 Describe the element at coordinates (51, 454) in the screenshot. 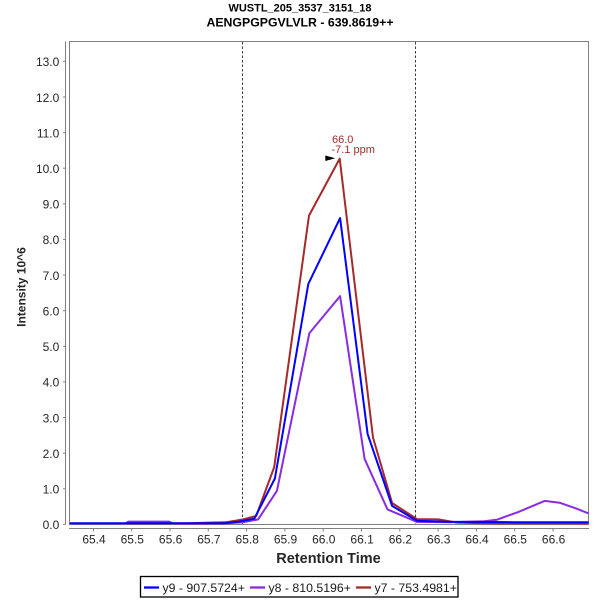

I see `svg-text: 2.0` at that location.